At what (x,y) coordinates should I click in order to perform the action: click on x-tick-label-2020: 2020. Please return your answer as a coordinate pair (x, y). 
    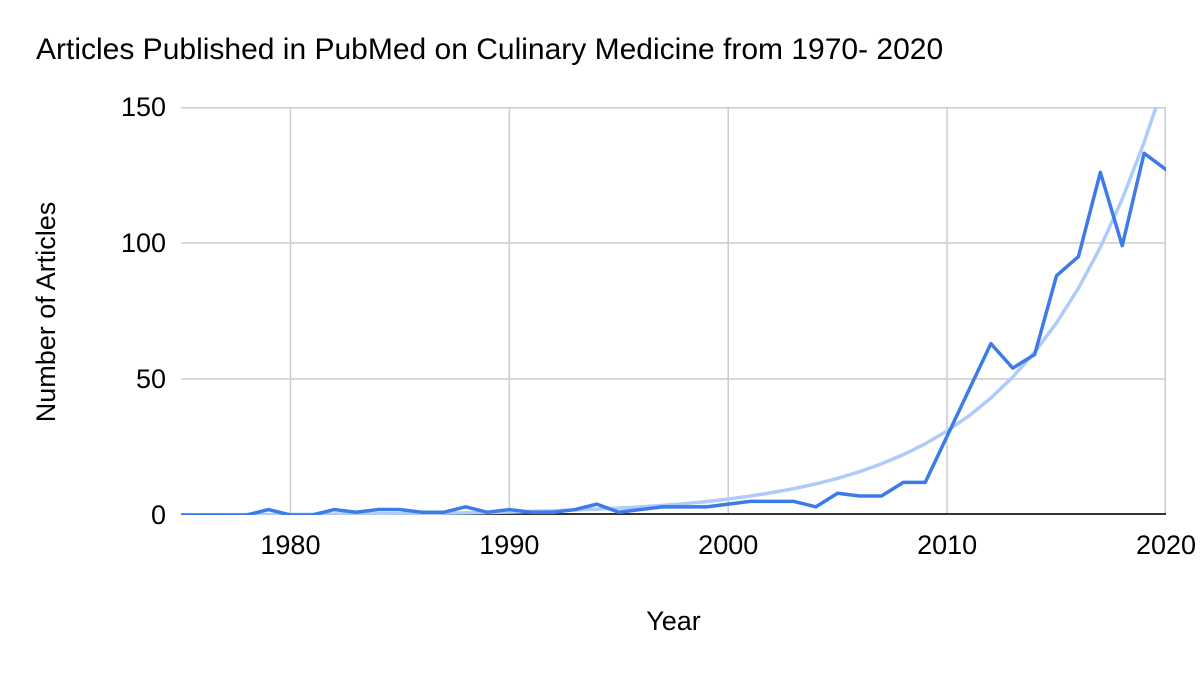
    Looking at the image, I should click on (1166, 545).